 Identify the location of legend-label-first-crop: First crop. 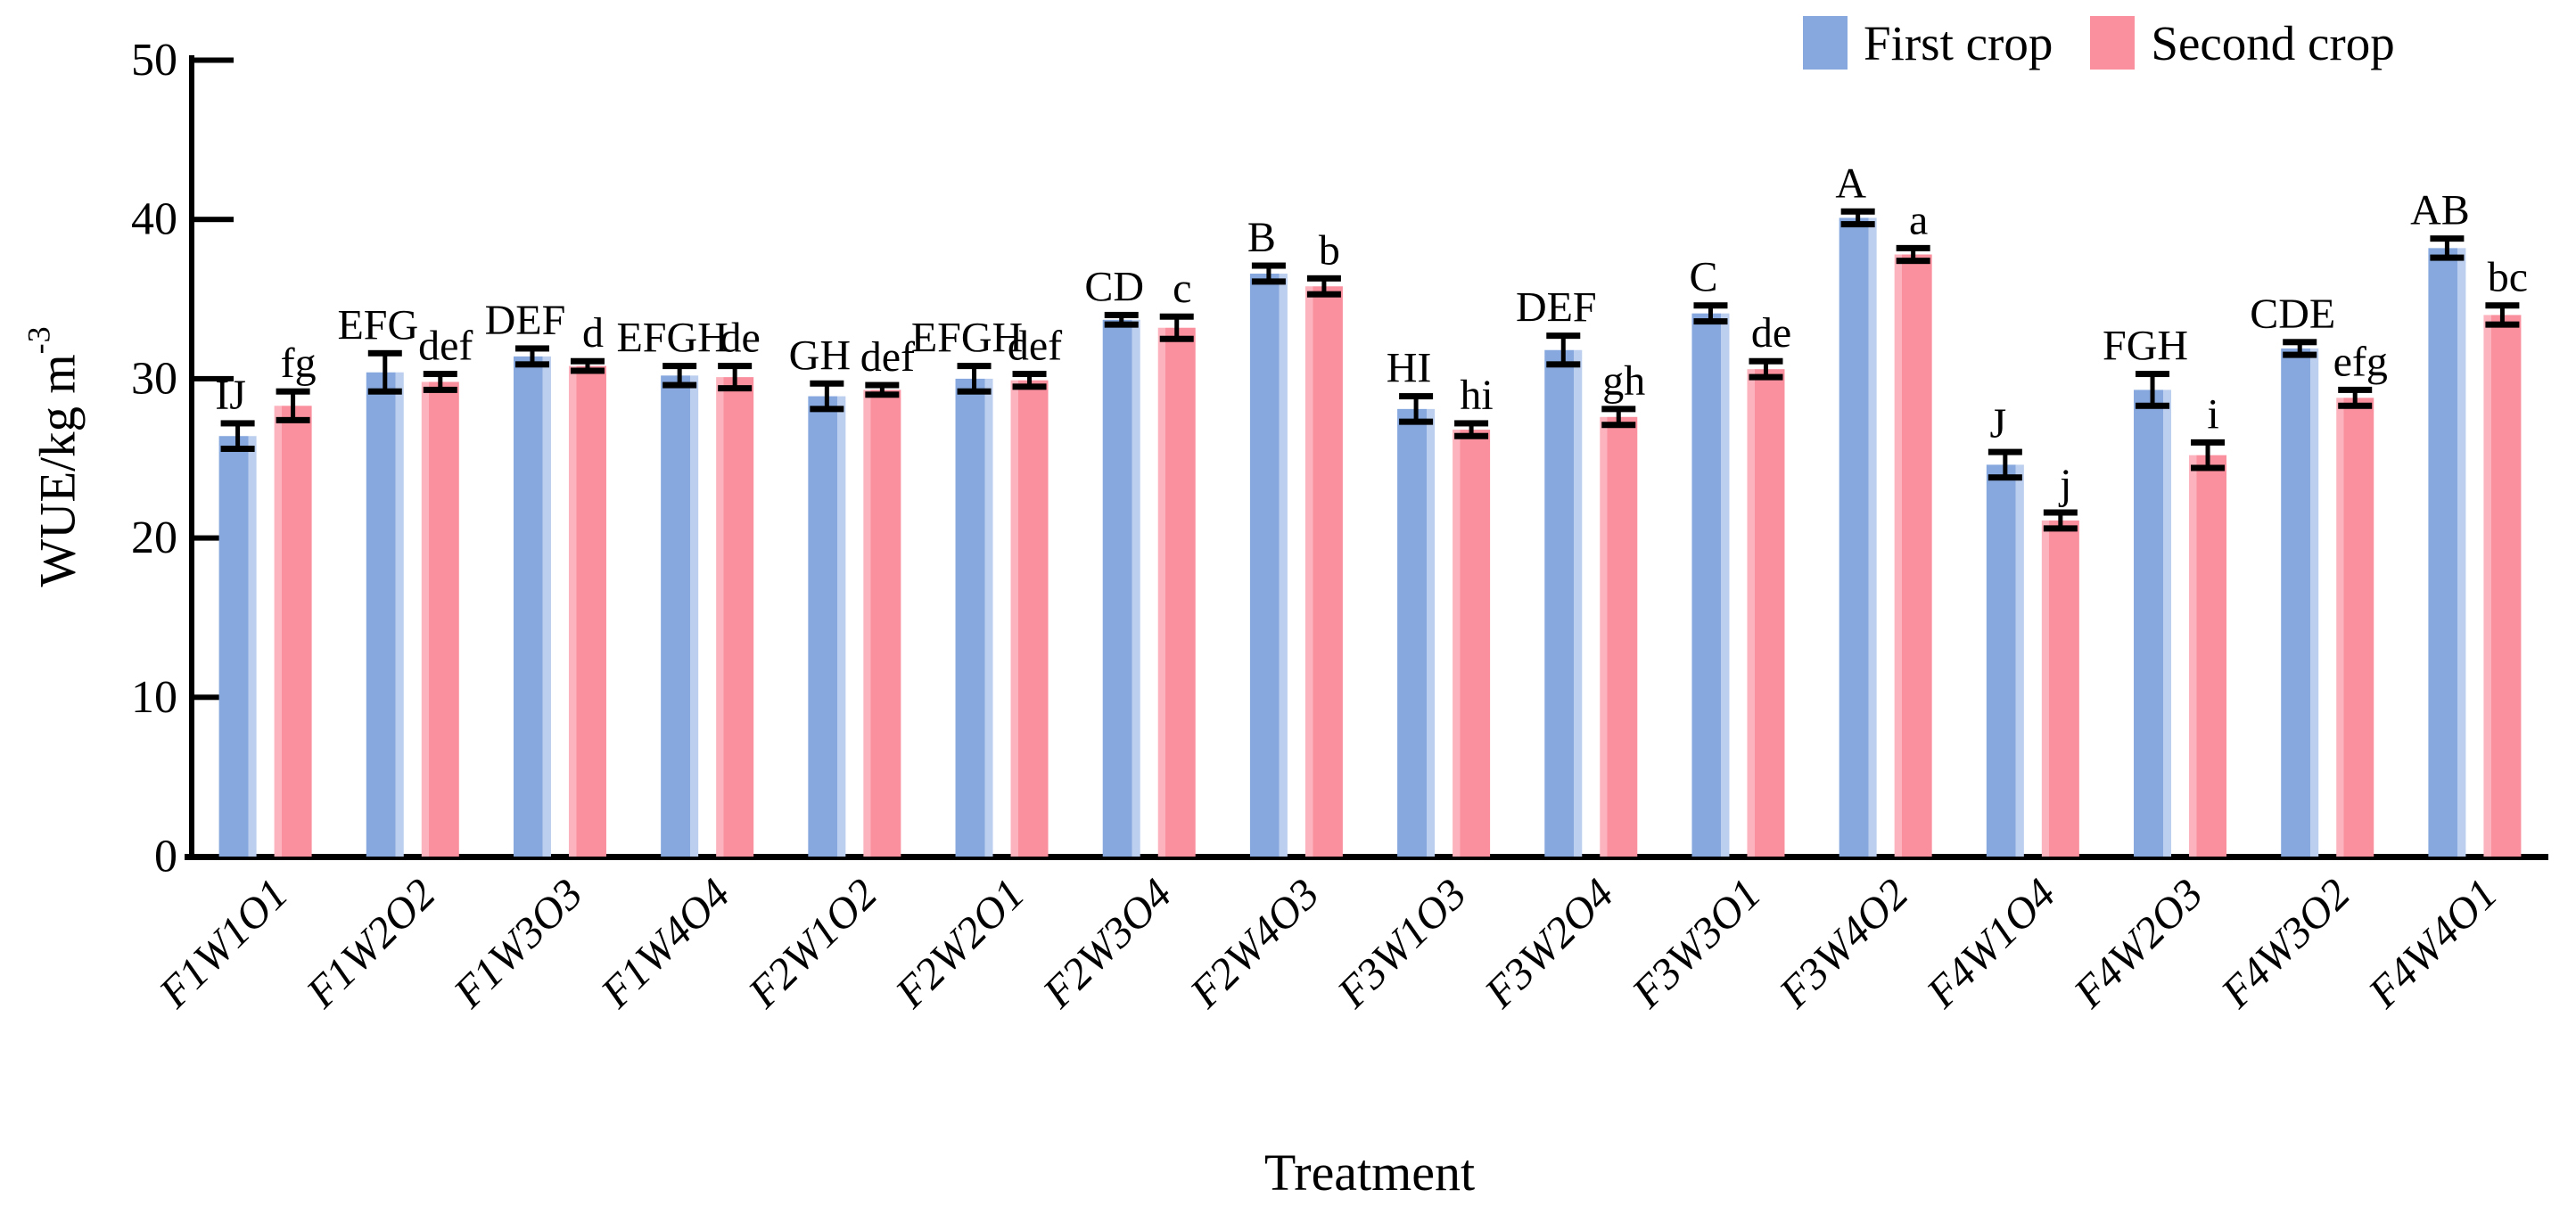
(1958, 42).